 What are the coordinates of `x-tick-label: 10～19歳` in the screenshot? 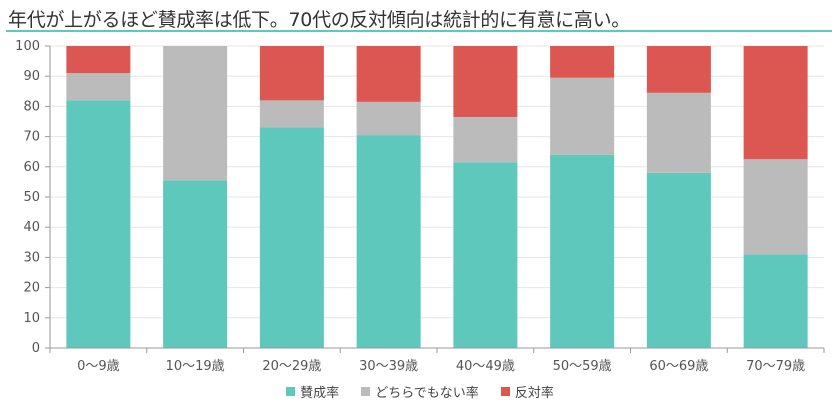 It's located at (195, 366).